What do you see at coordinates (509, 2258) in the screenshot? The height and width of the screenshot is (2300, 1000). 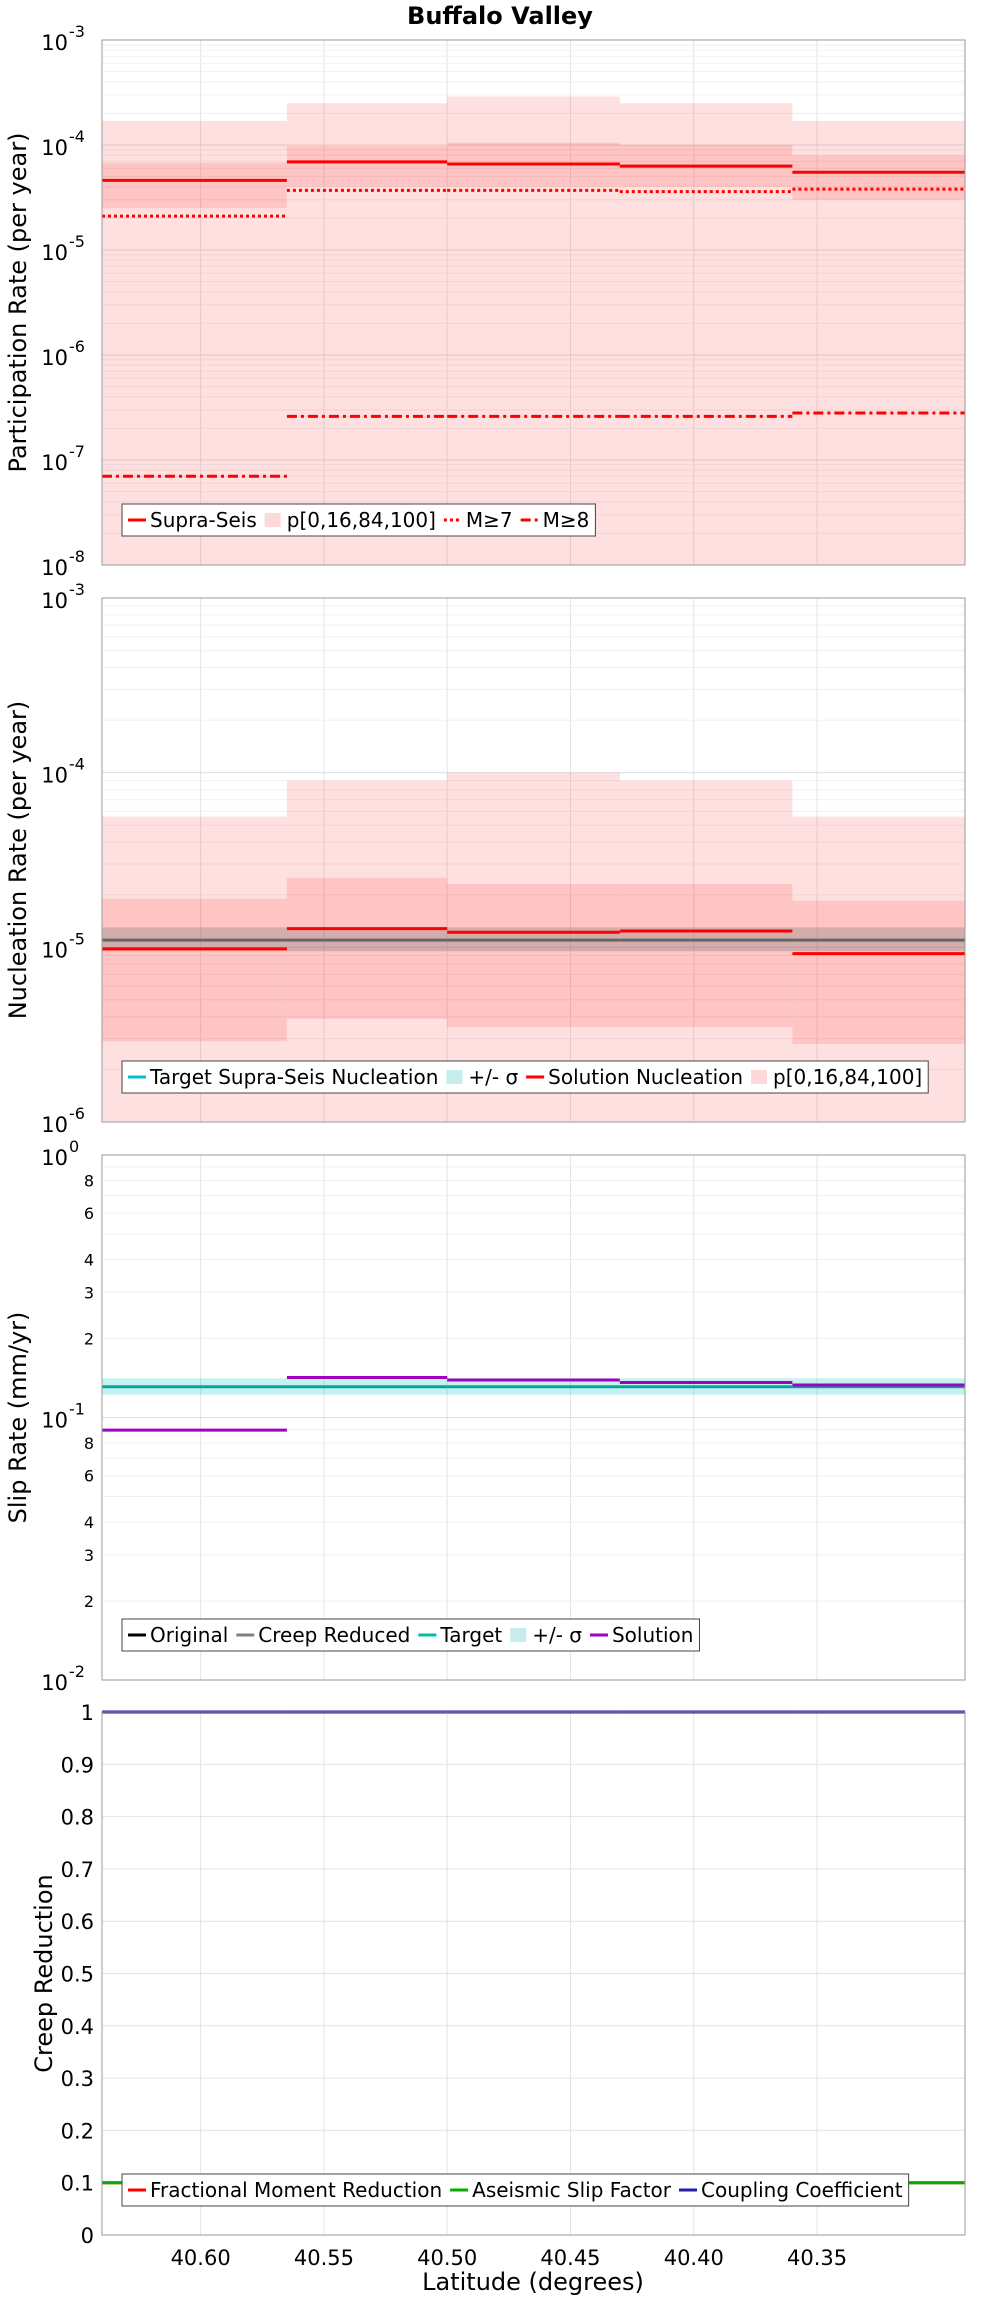 I see `x-tick-labels: 40.60 40.55 40.50 40.45 40.40 40.35` at bounding box center [509, 2258].